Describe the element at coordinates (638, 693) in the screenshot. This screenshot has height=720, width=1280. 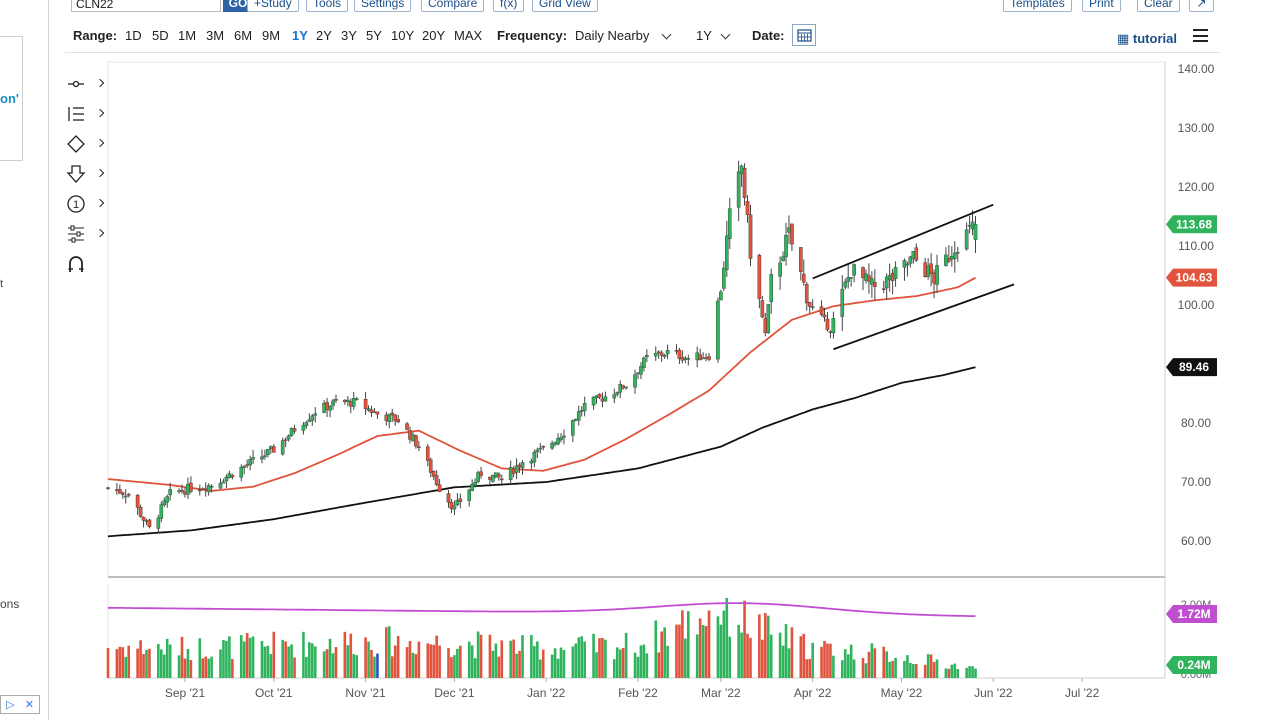
I see `x-tick-label: Feb '22` at that location.